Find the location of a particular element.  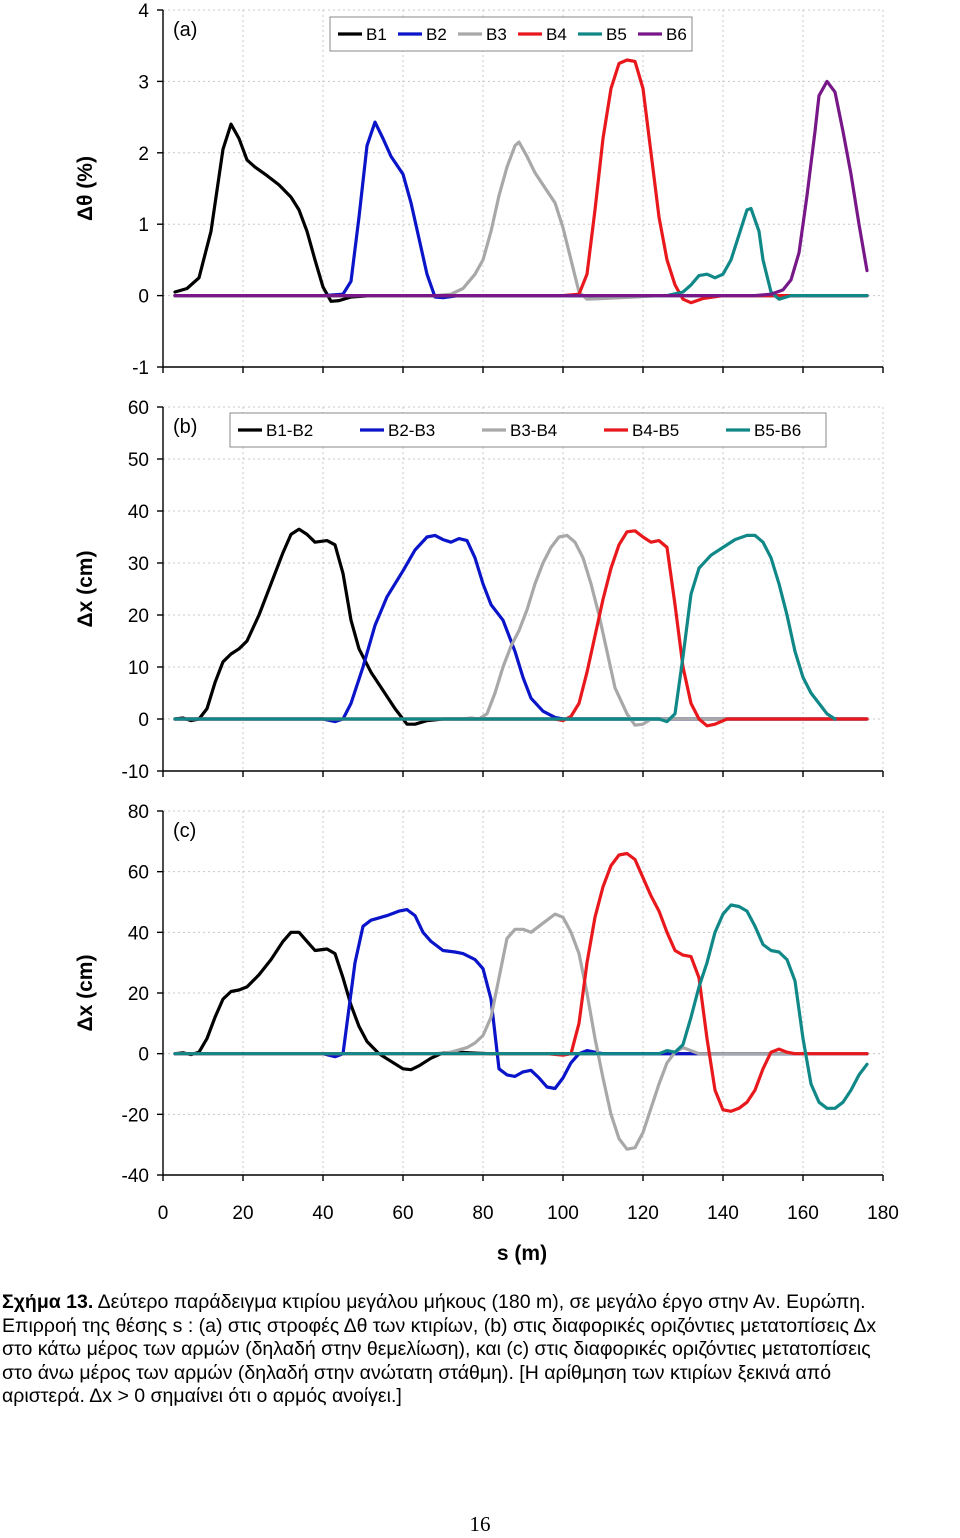

x-tick-label: 160 is located at coordinates (803, 1213).